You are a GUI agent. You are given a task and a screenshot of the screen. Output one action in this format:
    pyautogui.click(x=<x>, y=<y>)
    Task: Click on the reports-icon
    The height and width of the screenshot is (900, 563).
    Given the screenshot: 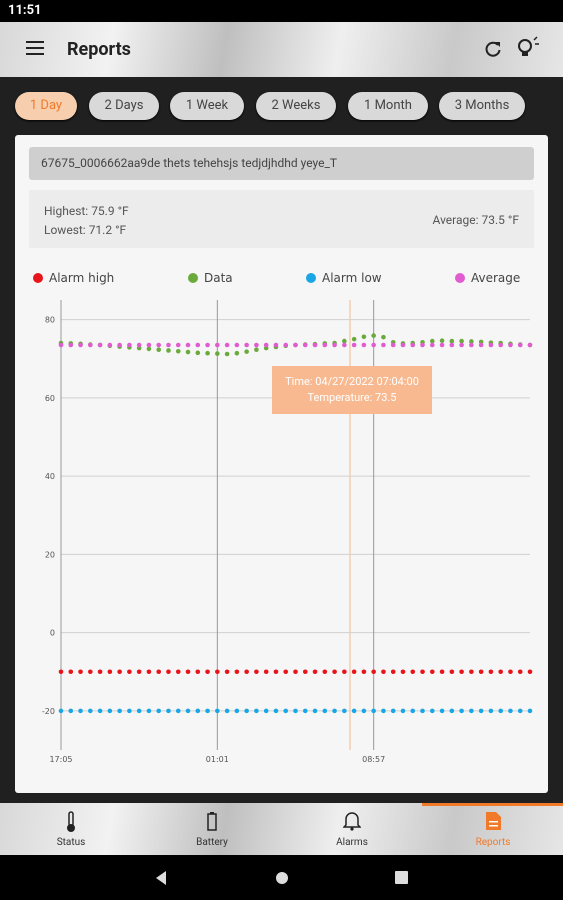 What is the action you would take?
    pyautogui.click(x=493, y=821)
    